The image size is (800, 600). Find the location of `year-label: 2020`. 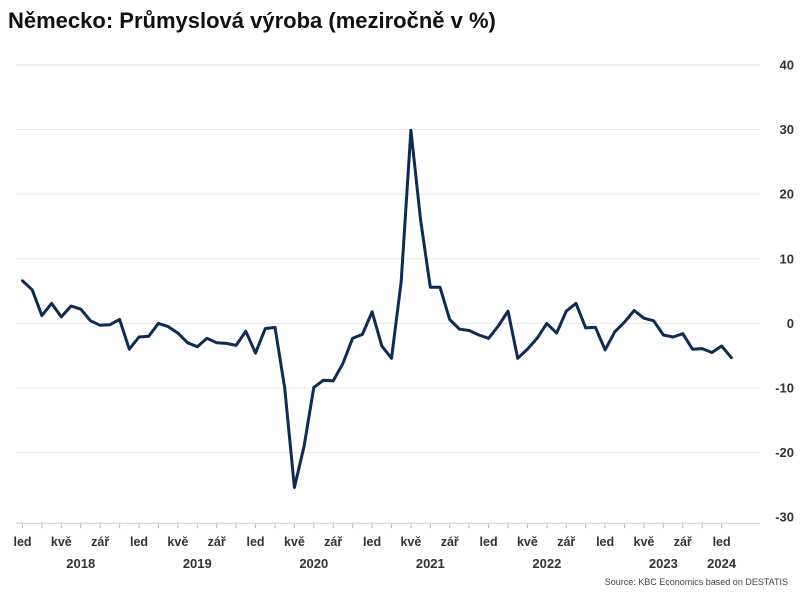

year-label: 2020 is located at coordinates (313, 563).